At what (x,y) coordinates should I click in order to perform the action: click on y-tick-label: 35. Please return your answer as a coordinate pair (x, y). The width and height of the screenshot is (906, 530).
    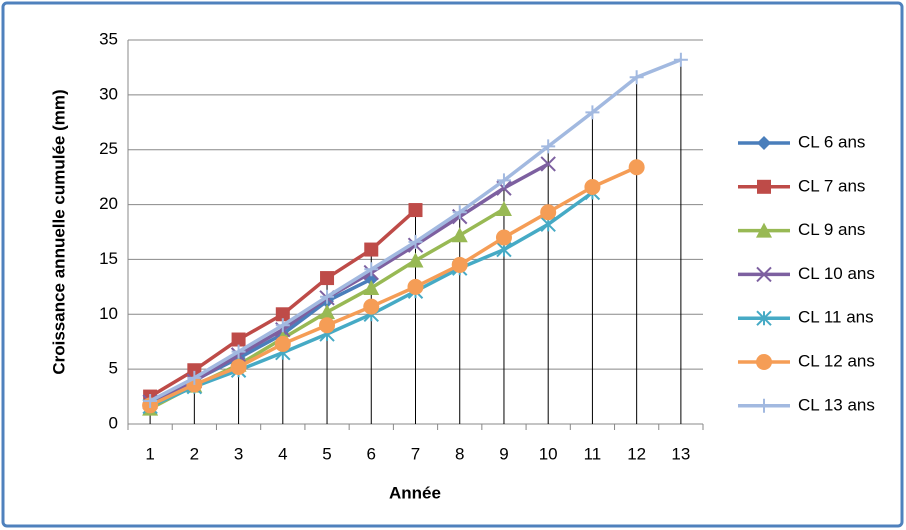
    Looking at the image, I should click on (108, 38).